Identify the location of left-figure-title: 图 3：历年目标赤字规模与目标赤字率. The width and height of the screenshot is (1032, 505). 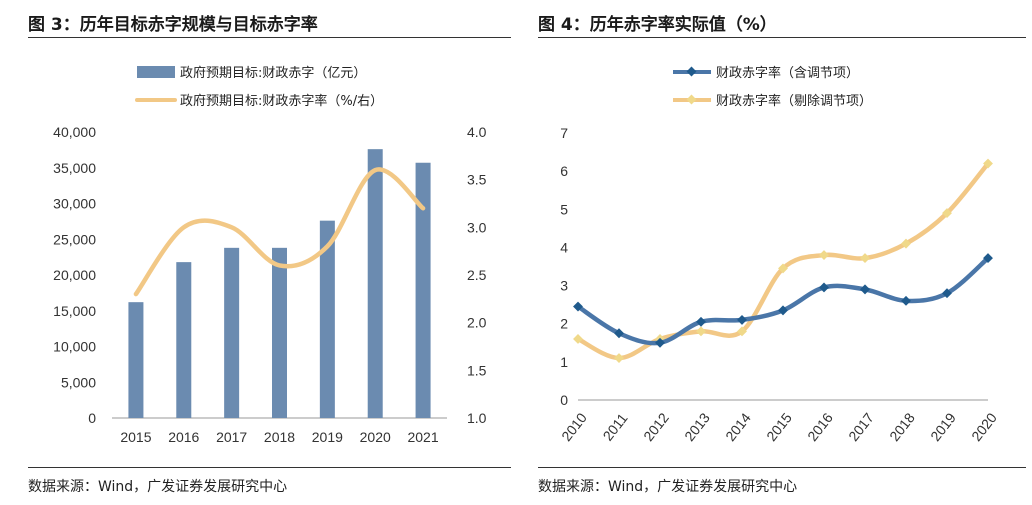
(173, 25).